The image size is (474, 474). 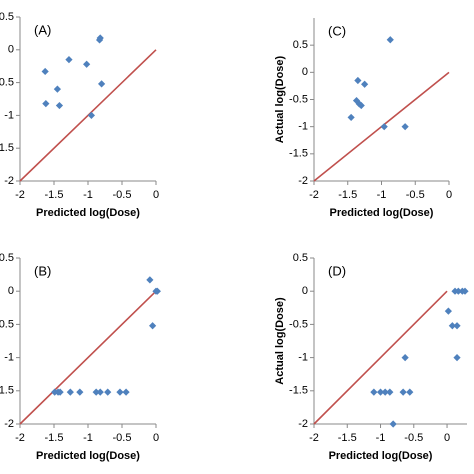 I want to click on panel-label: (A), so click(x=42, y=29).